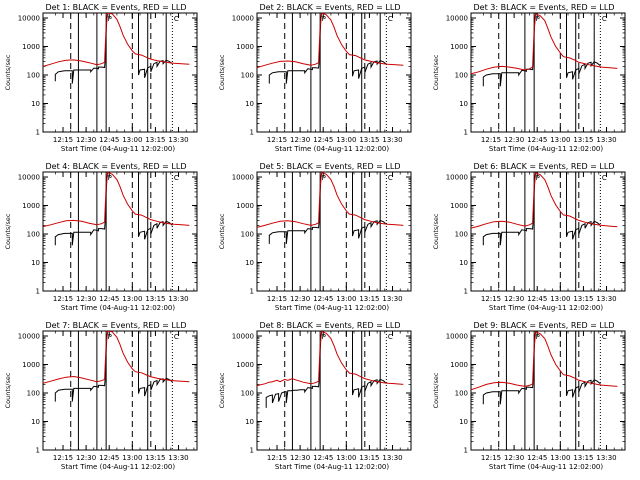 This screenshot has height=480, width=640. Describe the element at coordinates (544, 325) in the screenshot. I see `panel-title: Det 9: BLACK = Events, RED = LLD` at that location.